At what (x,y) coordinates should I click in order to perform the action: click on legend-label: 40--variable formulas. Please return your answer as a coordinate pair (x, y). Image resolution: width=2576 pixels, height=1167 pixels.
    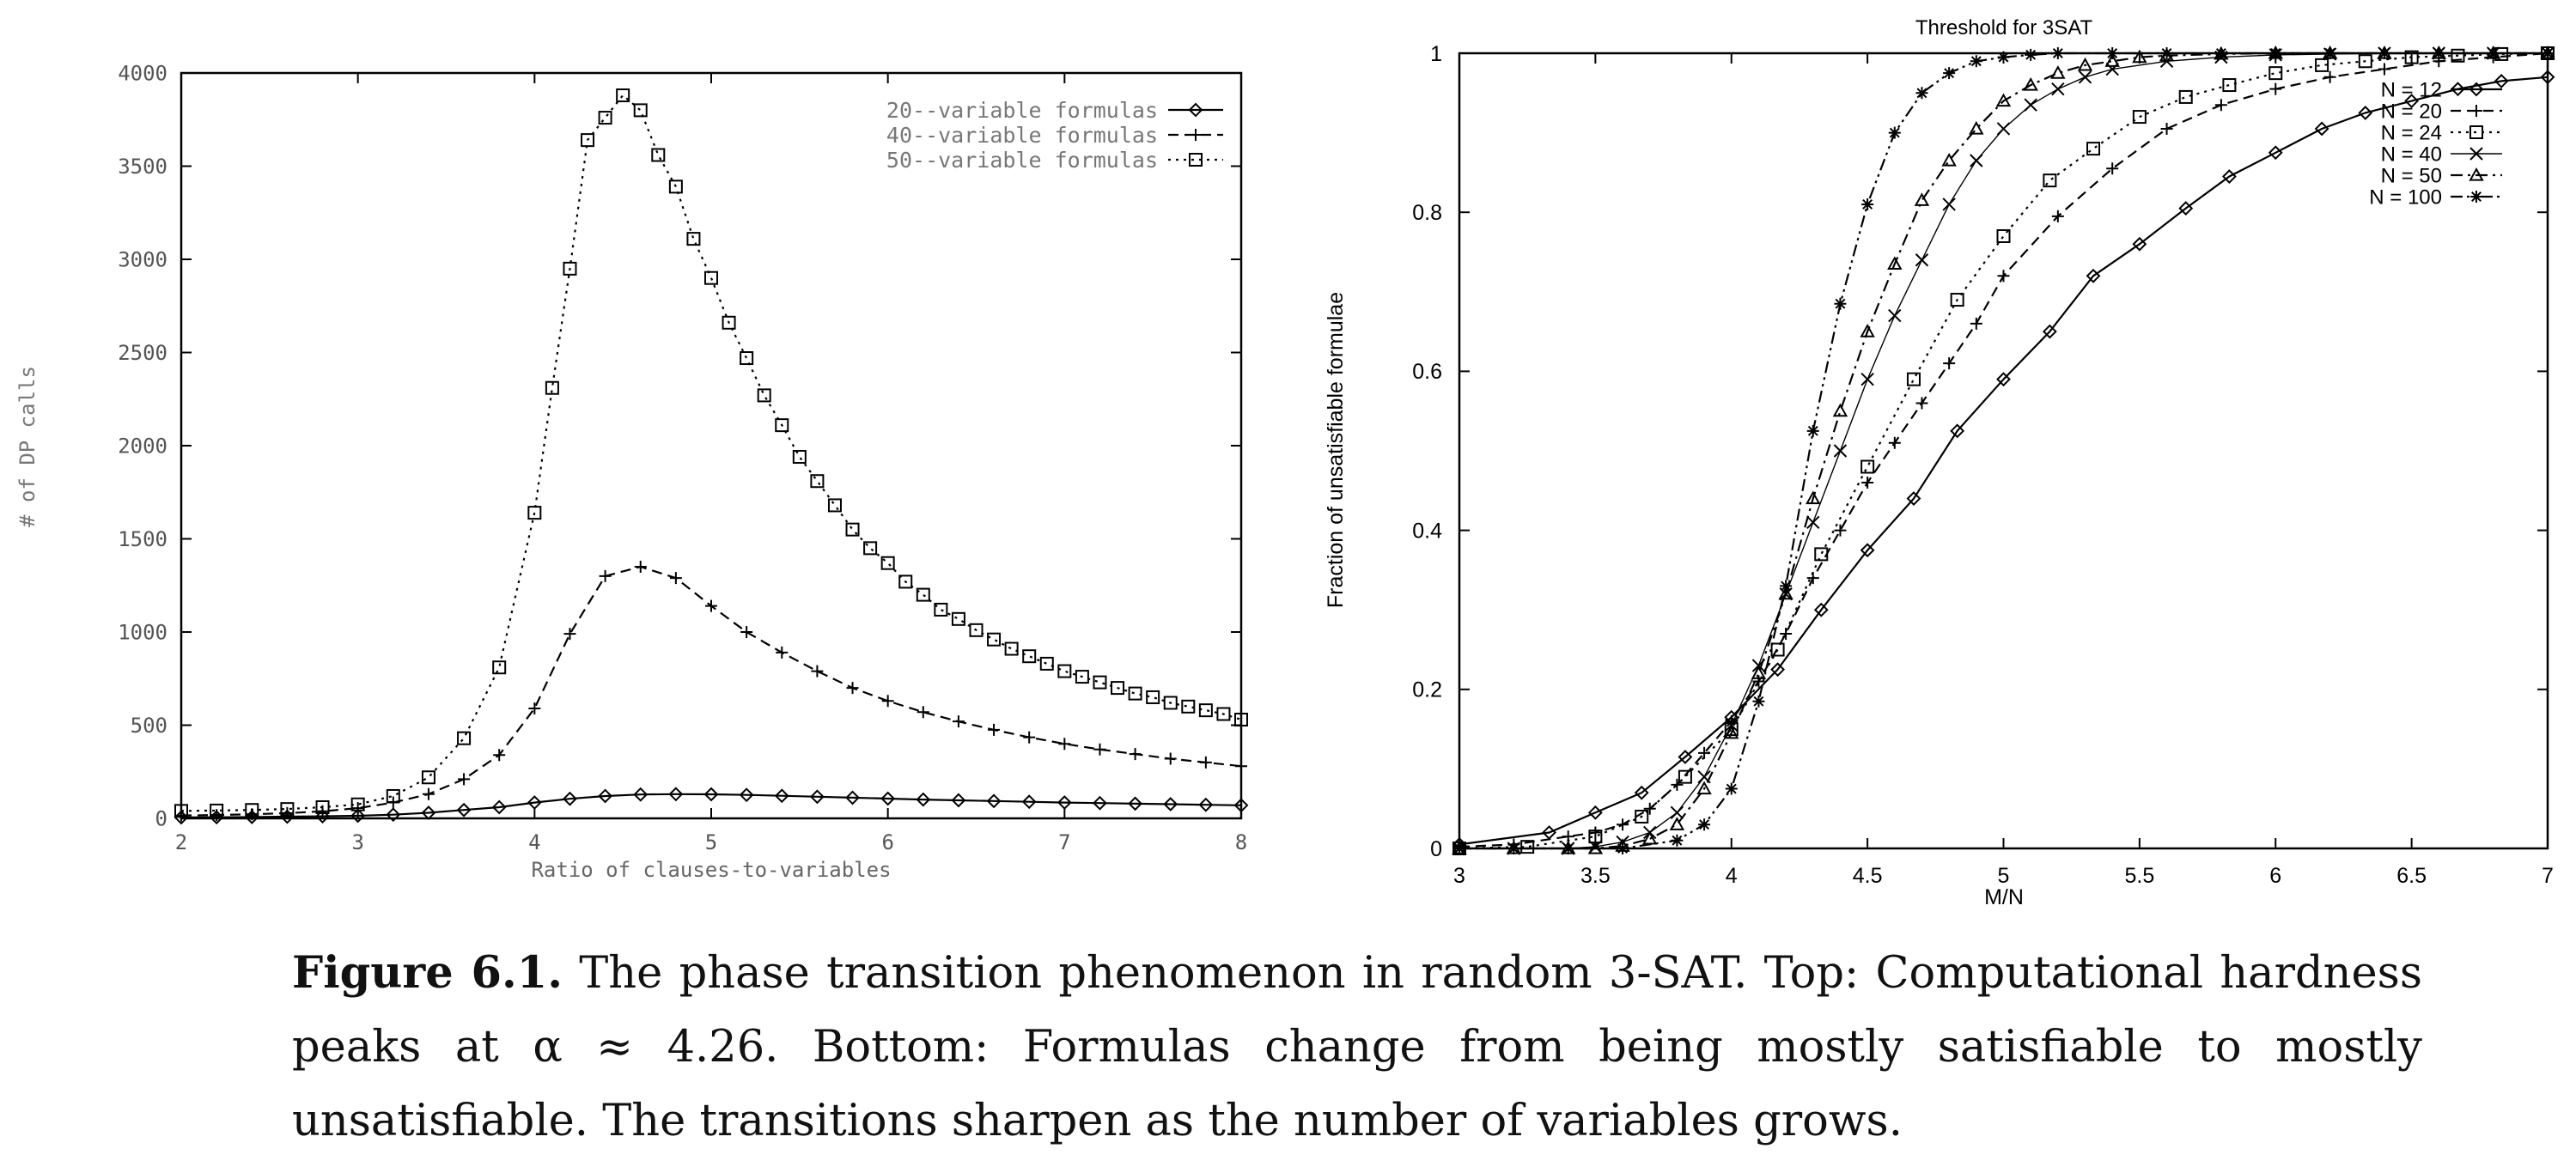
    Looking at the image, I should click on (1022, 135).